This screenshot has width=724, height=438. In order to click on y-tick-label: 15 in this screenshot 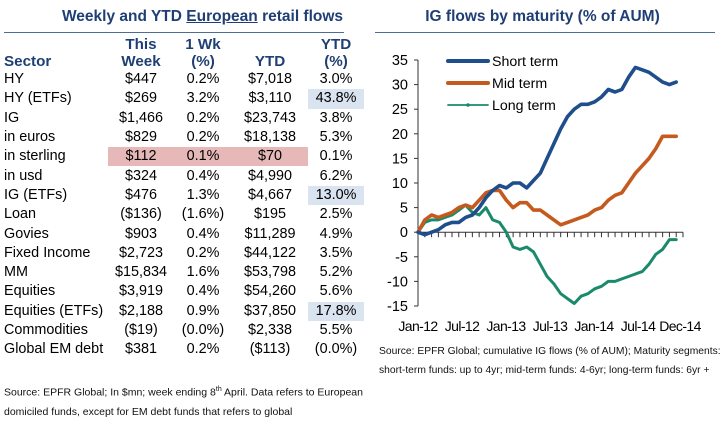, I will do `click(400, 159)`.